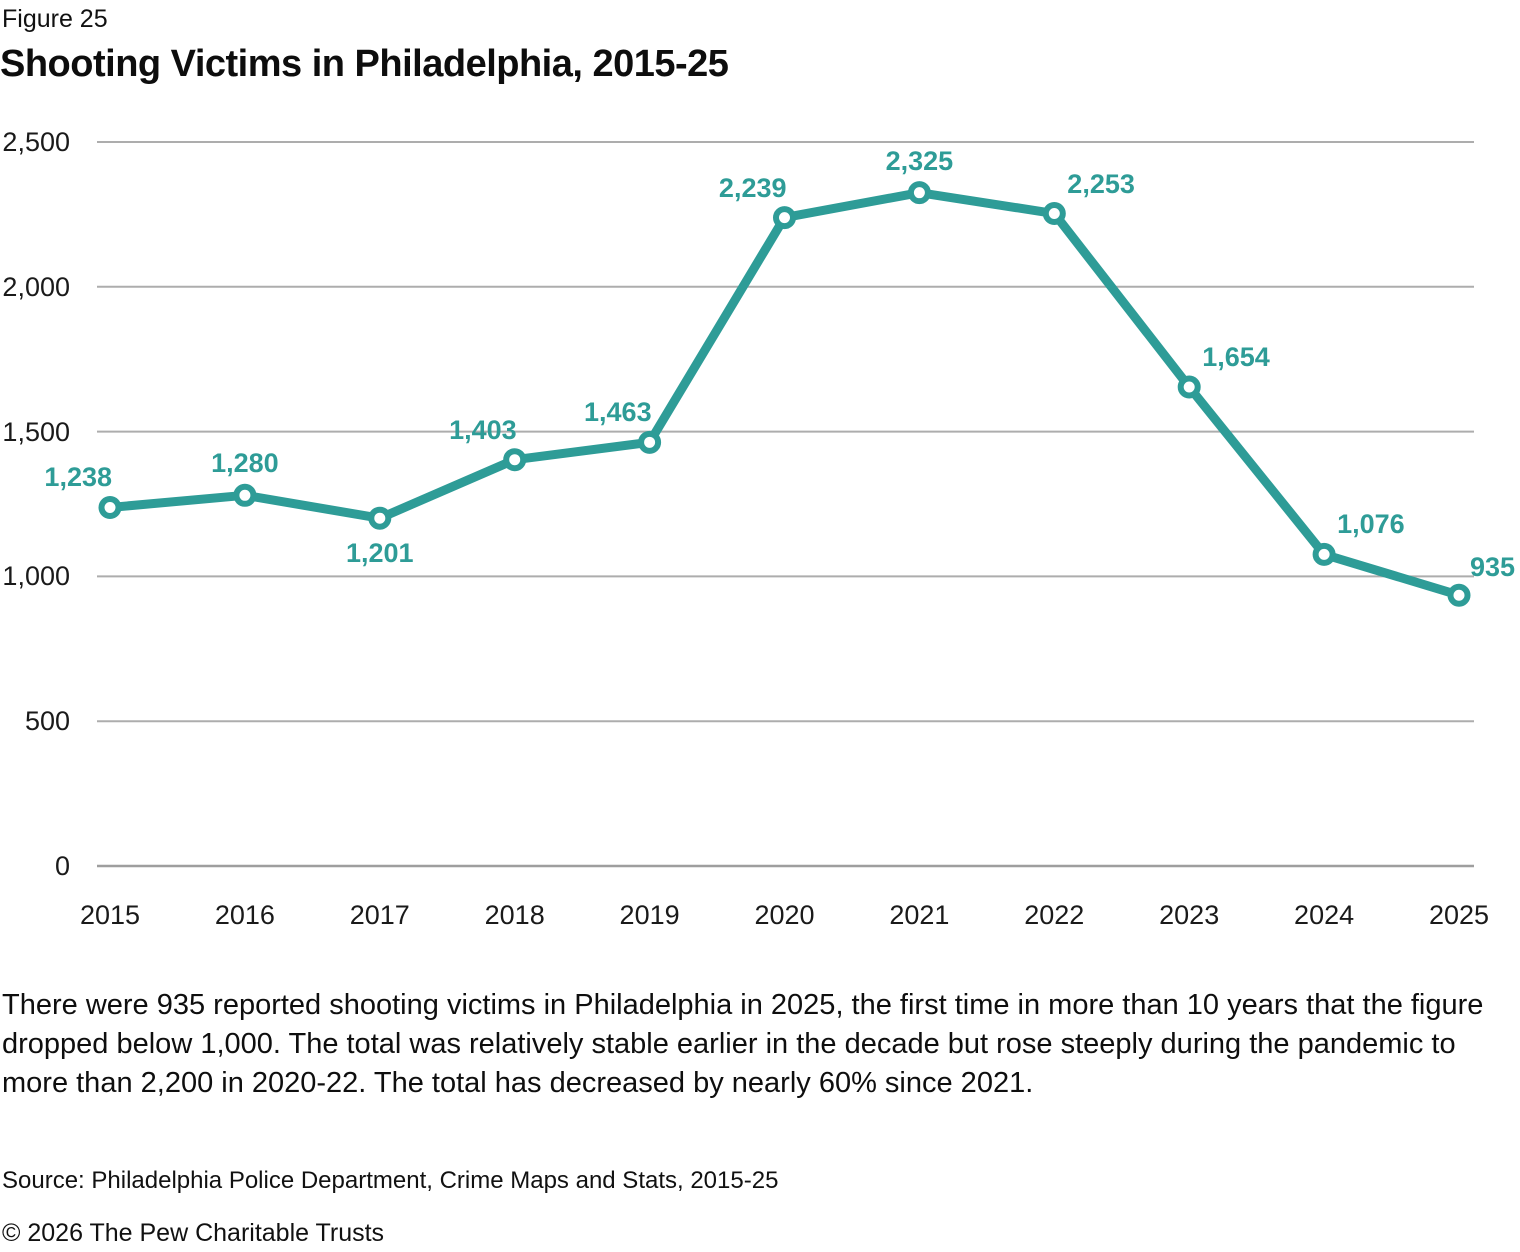 The image size is (1520, 1252). What do you see at coordinates (1459, 915) in the screenshot?
I see `x-axis-tick-label: 2025` at bounding box center [1459, 915].